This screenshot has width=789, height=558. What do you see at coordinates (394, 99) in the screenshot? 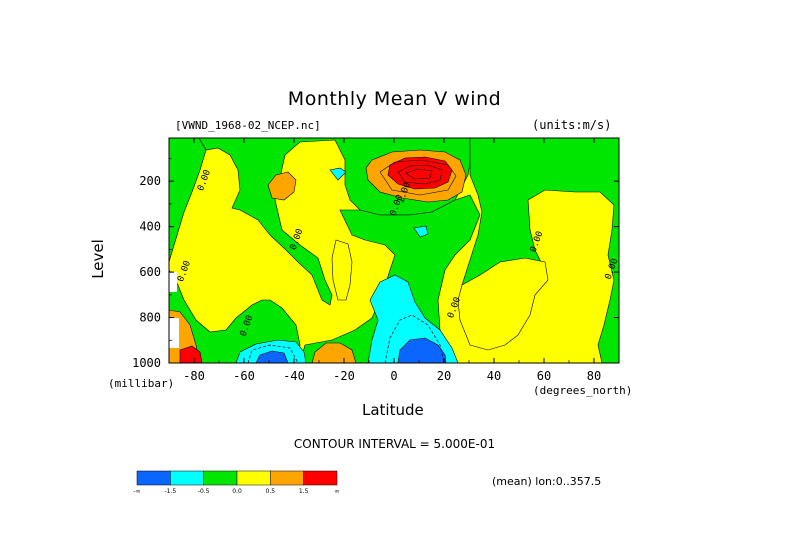
I see `chart-title: Monthly Mean V wind` at bounding box center [394, 99].